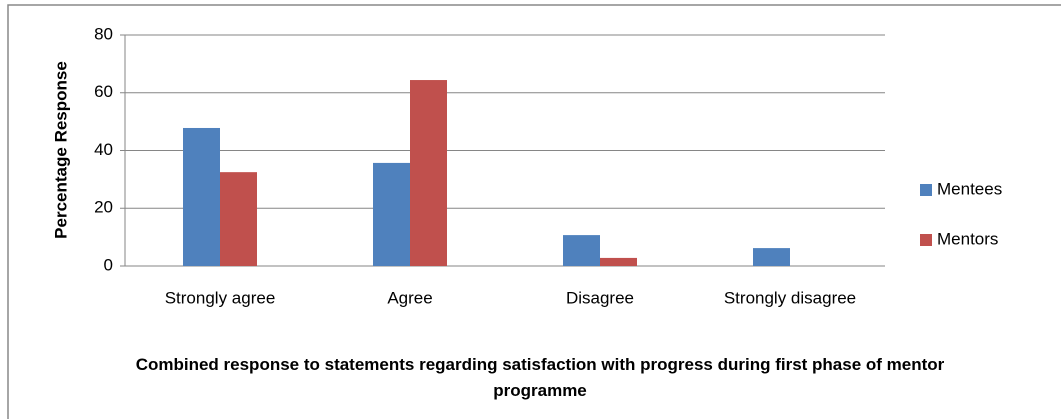 Image resolution: width=1061 pixels, height=419 pixels. I want to click on x-tick-label: Strongly disagree, so click(790, 297).